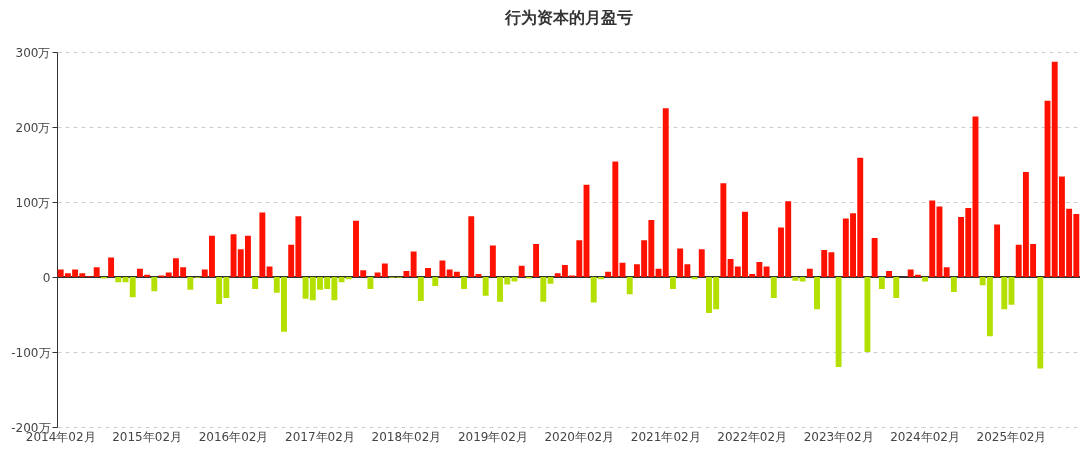 This screenshot has width=1089, height=450. What do you see at coordinates (406, 436) in the screenshot?
I see `x-tick-label: 2018年02月` at bounding box center [406, 436].